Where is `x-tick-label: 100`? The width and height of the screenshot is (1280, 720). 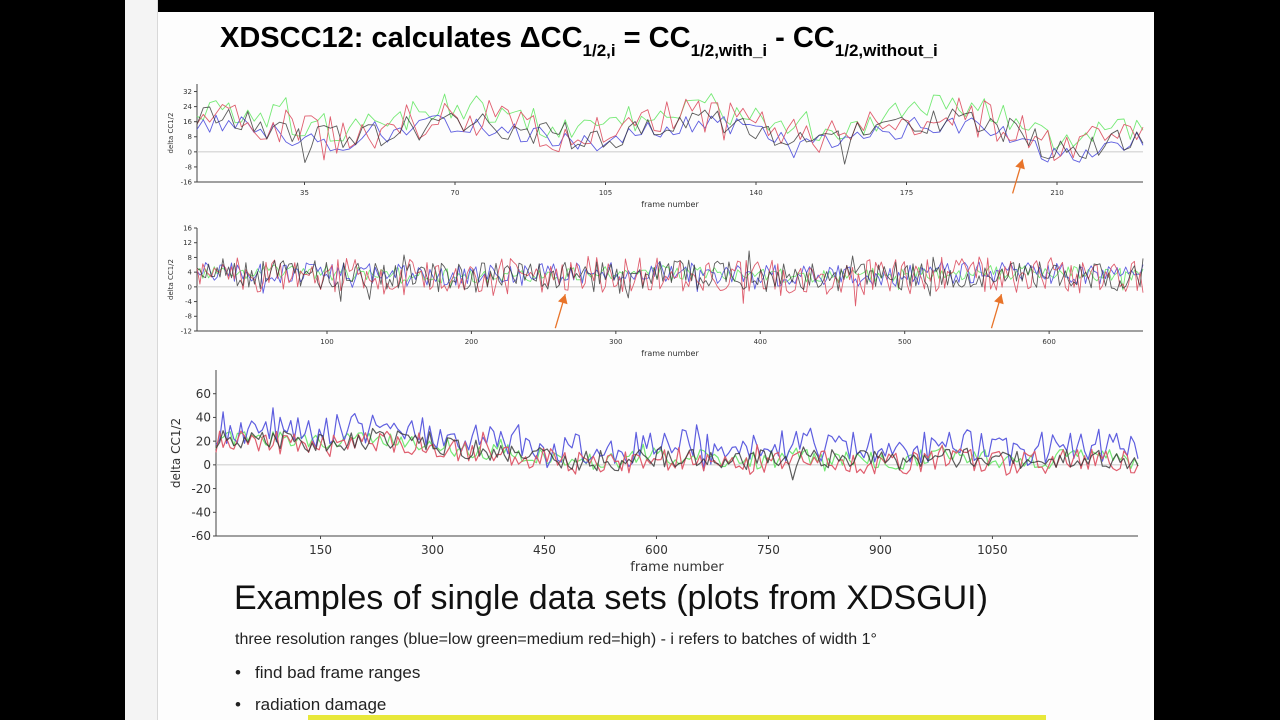 x-tick-label: 100 is located at coordinates (326, 342).